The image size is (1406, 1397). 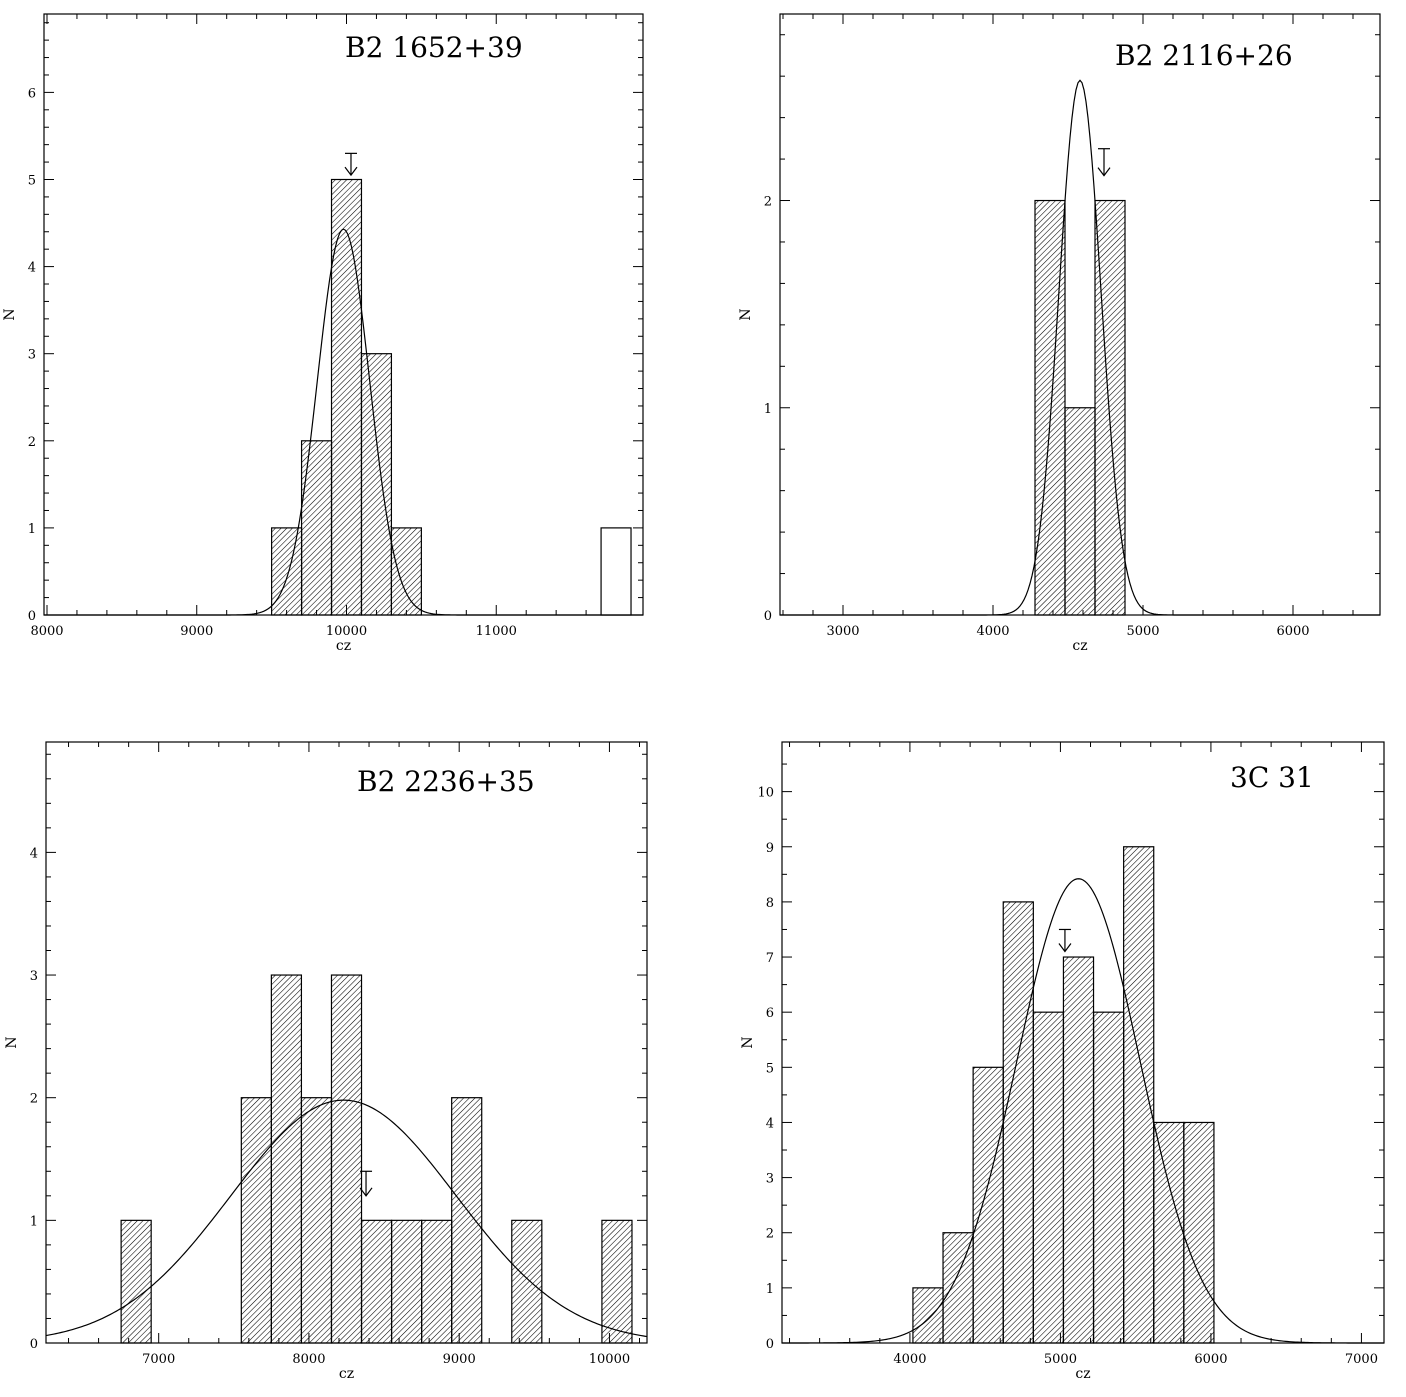 What do you see at coordinates (770, 958) in the screenshot?
I see `y-tick-label: 7` at bounding box center [770, 958].